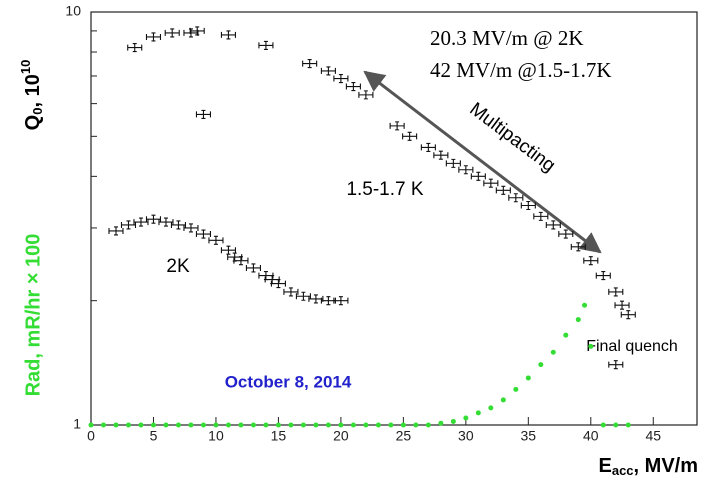  Describe the element at coordinates (384, 189) in the screenshot. I see `annotation: 1.5-1.7 K` at that location.